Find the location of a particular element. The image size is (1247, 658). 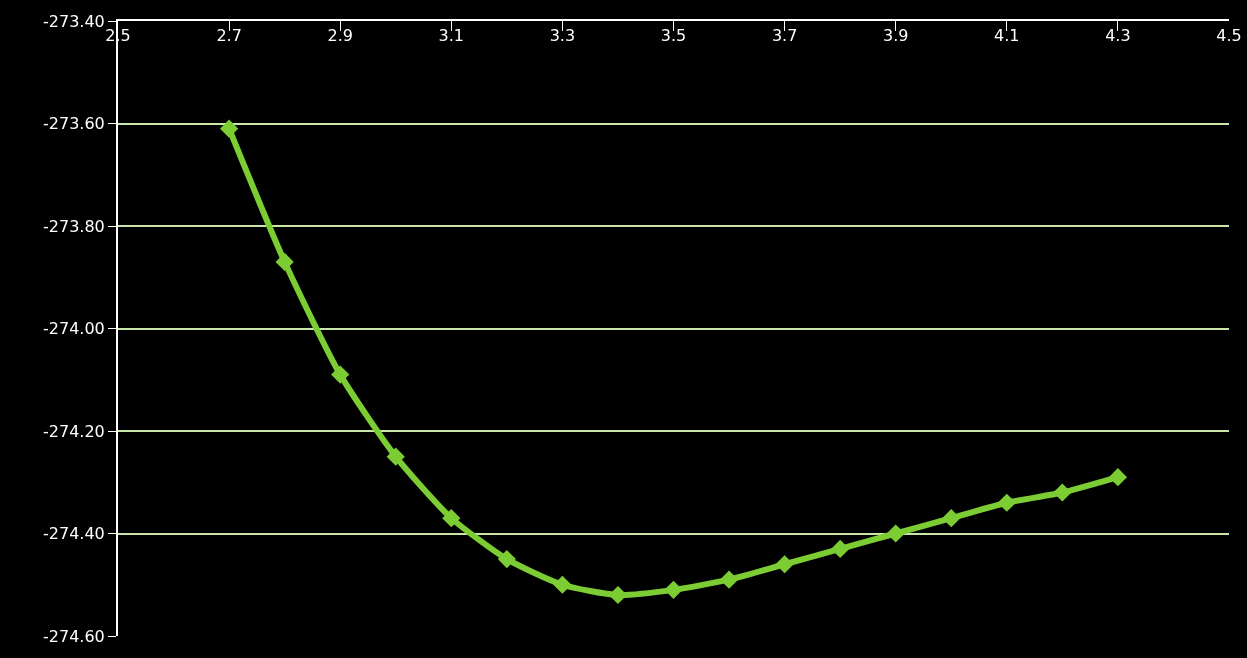

x-tick-label: 3.9 is located at coordinates (895, 35).